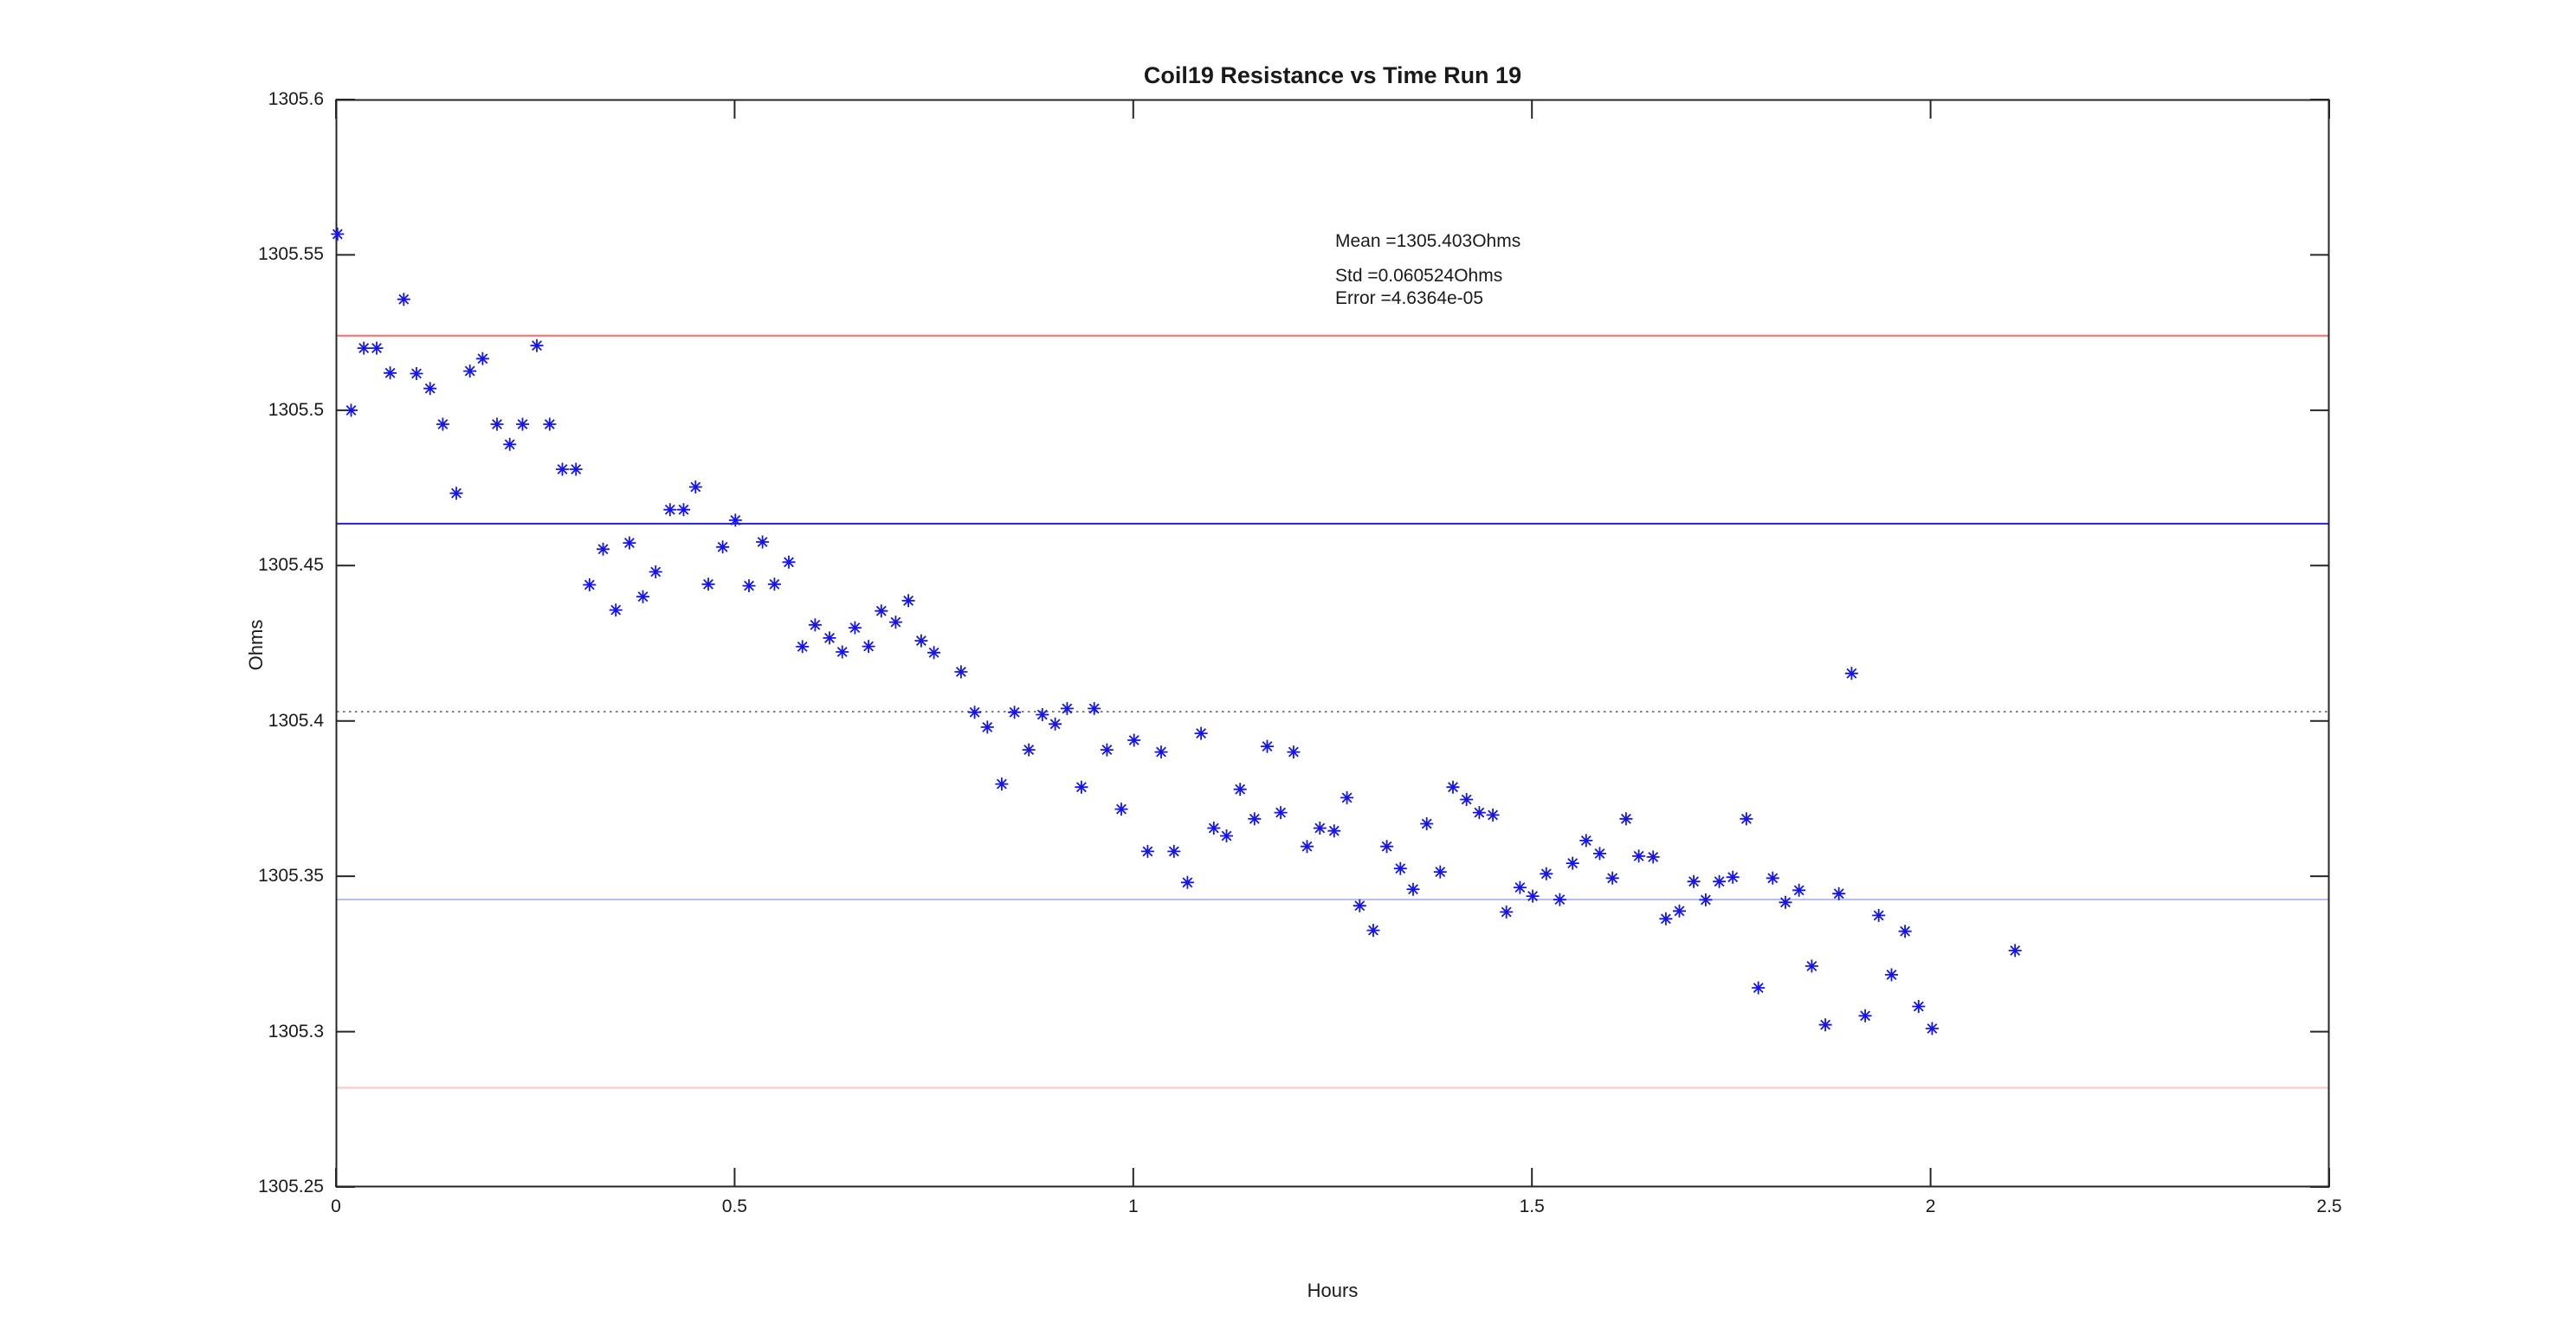  I want to click on x-tick-label: 2.5, so click(2329, 1206).